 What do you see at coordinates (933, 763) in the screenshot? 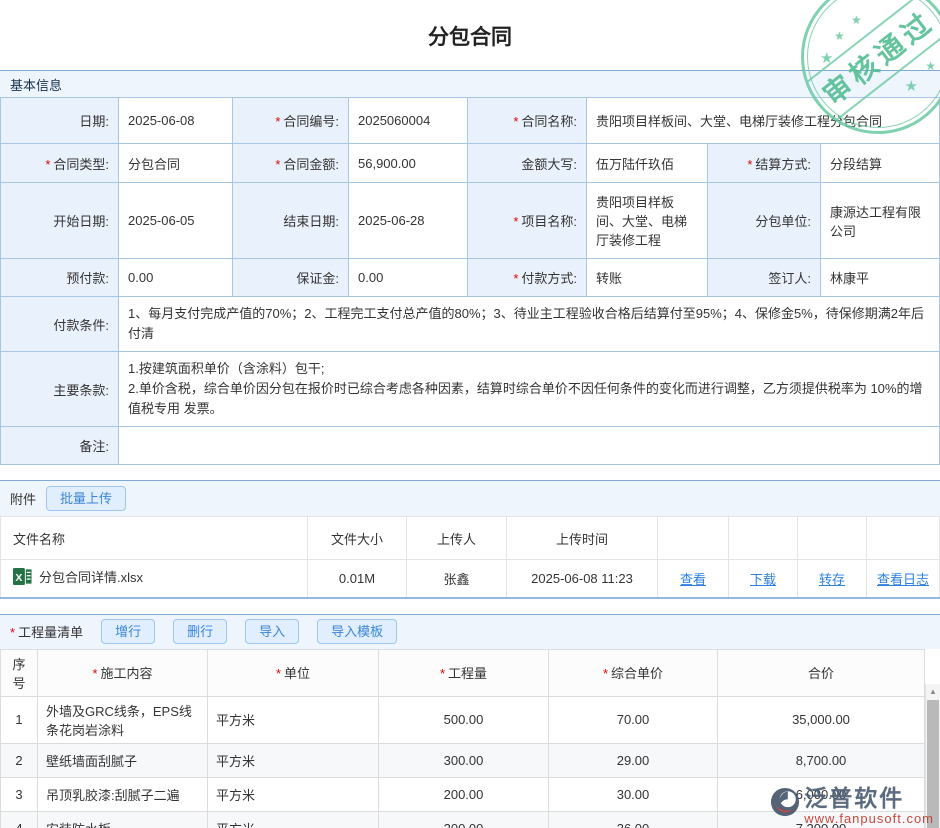
I see `scrollbar-thumb` at bounding box center [933, 763].